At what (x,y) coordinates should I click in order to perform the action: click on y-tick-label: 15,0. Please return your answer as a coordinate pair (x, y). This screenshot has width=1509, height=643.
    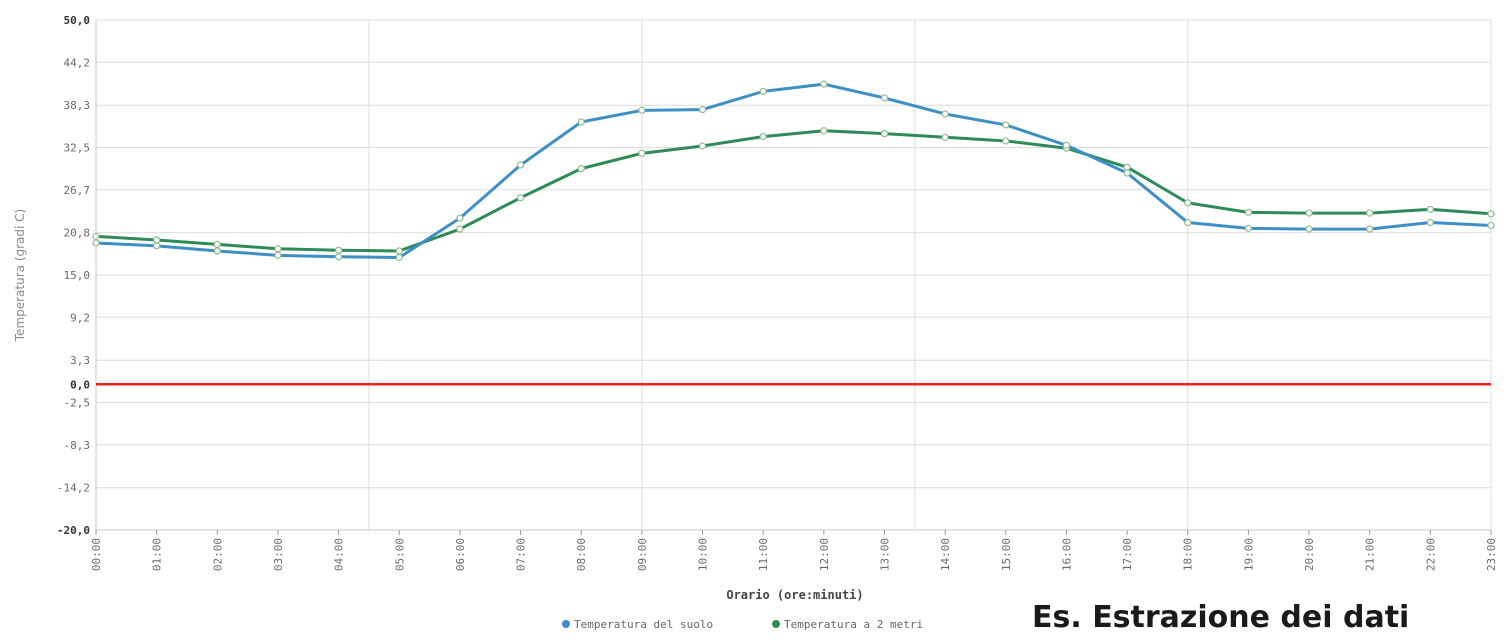
    Looking at the image, I should click on (77, 275).